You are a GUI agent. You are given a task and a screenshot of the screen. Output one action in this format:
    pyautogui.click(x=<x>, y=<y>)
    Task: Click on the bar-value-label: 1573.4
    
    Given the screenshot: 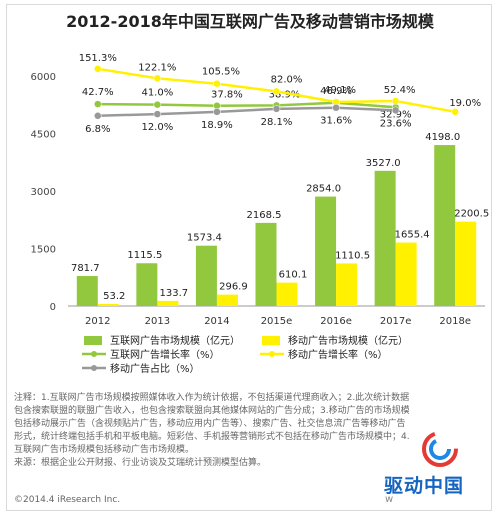 What is the action you would take?
    pyautogui.click(x=204, y=238)
    